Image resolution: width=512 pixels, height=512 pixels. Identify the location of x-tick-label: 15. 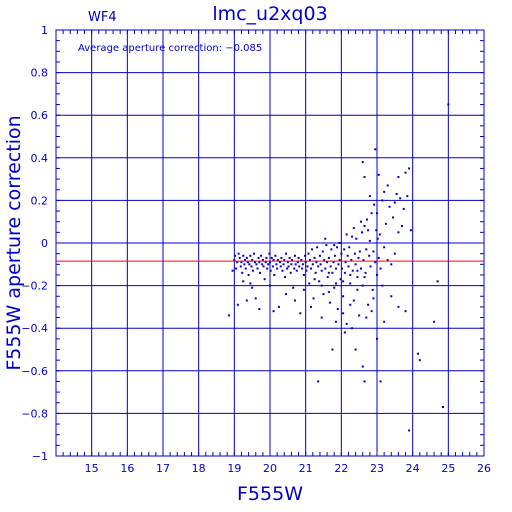
(92, 468).